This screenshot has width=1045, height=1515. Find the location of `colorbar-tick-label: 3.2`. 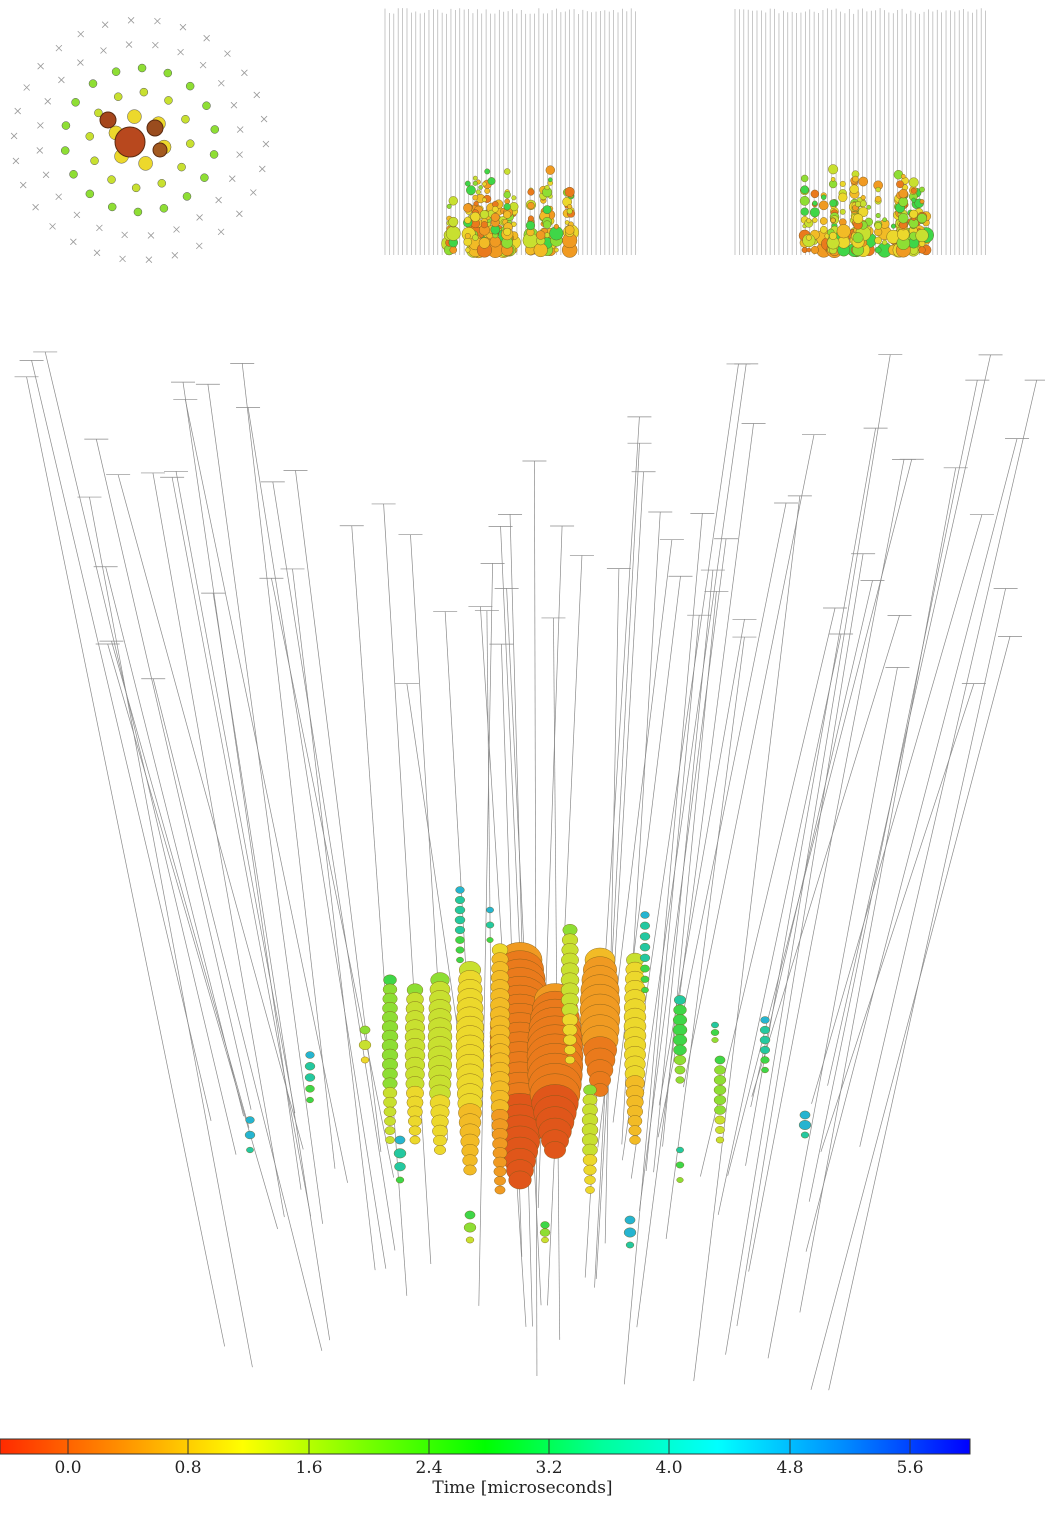

colorbar-tick-label: 3.2 is located at coordinates (549, 1468).